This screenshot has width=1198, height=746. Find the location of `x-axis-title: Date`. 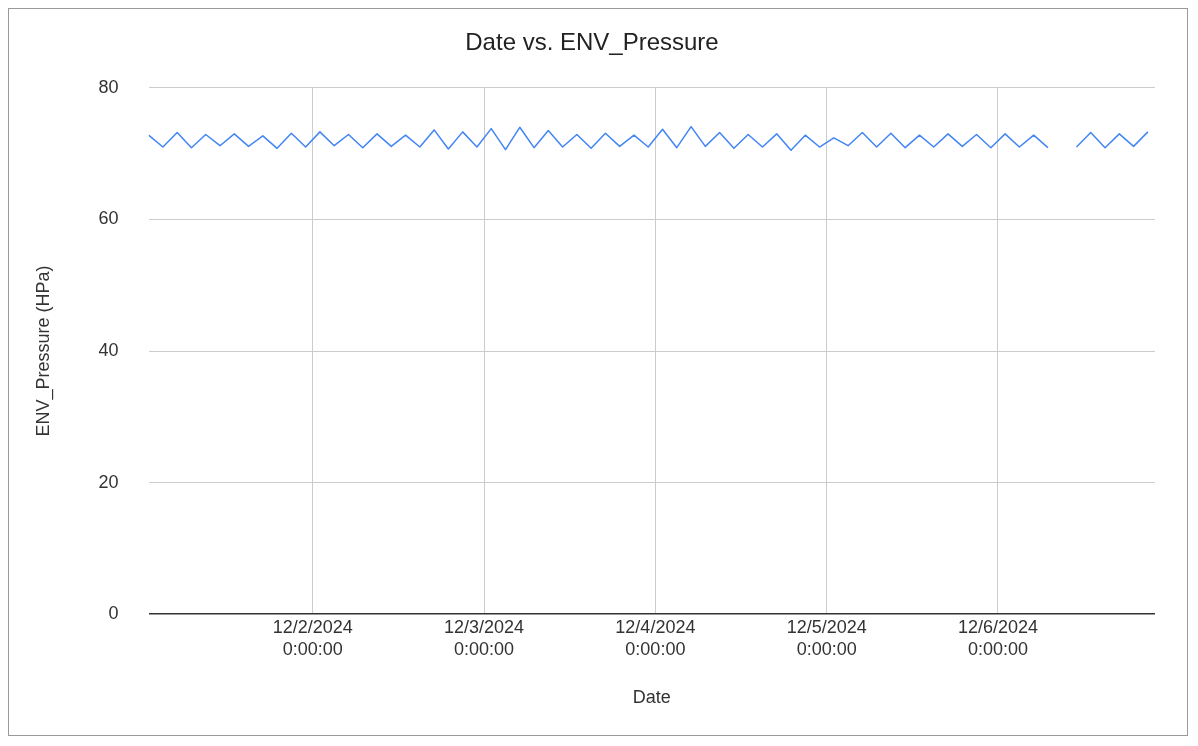

x-axis-title: Date is located at coordinates (651, 697).